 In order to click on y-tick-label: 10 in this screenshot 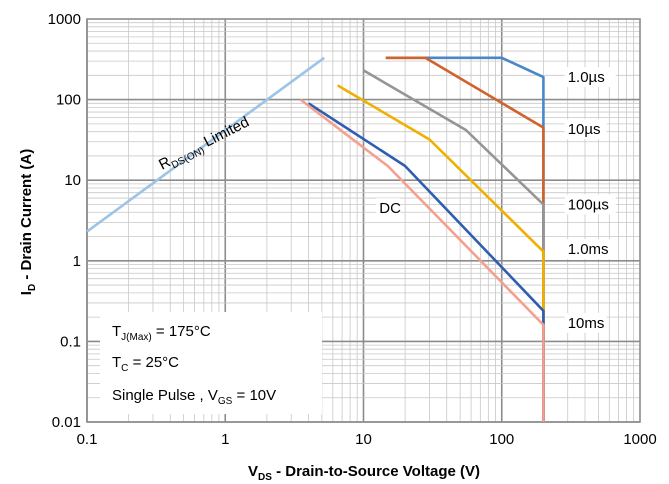, I will do `click(72, 180)`.